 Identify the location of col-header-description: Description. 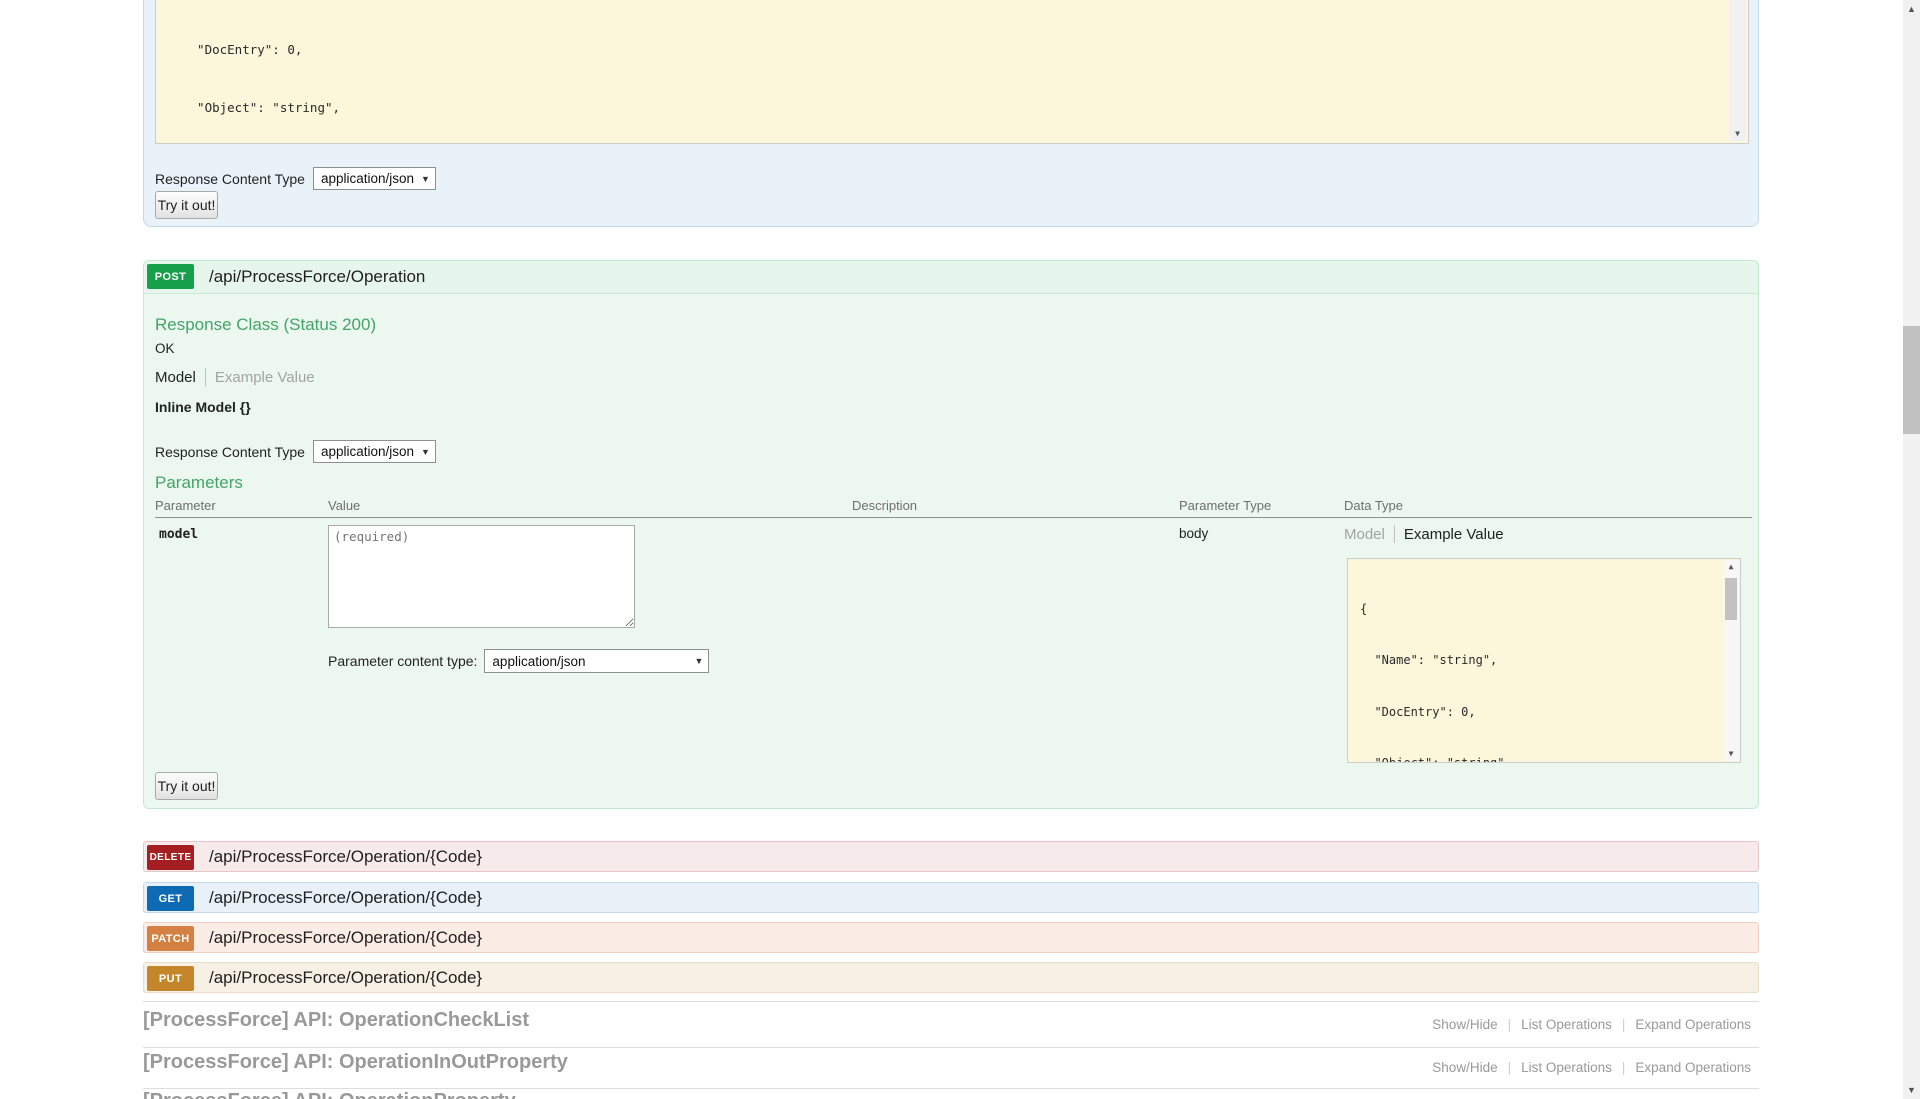
(885, 505).